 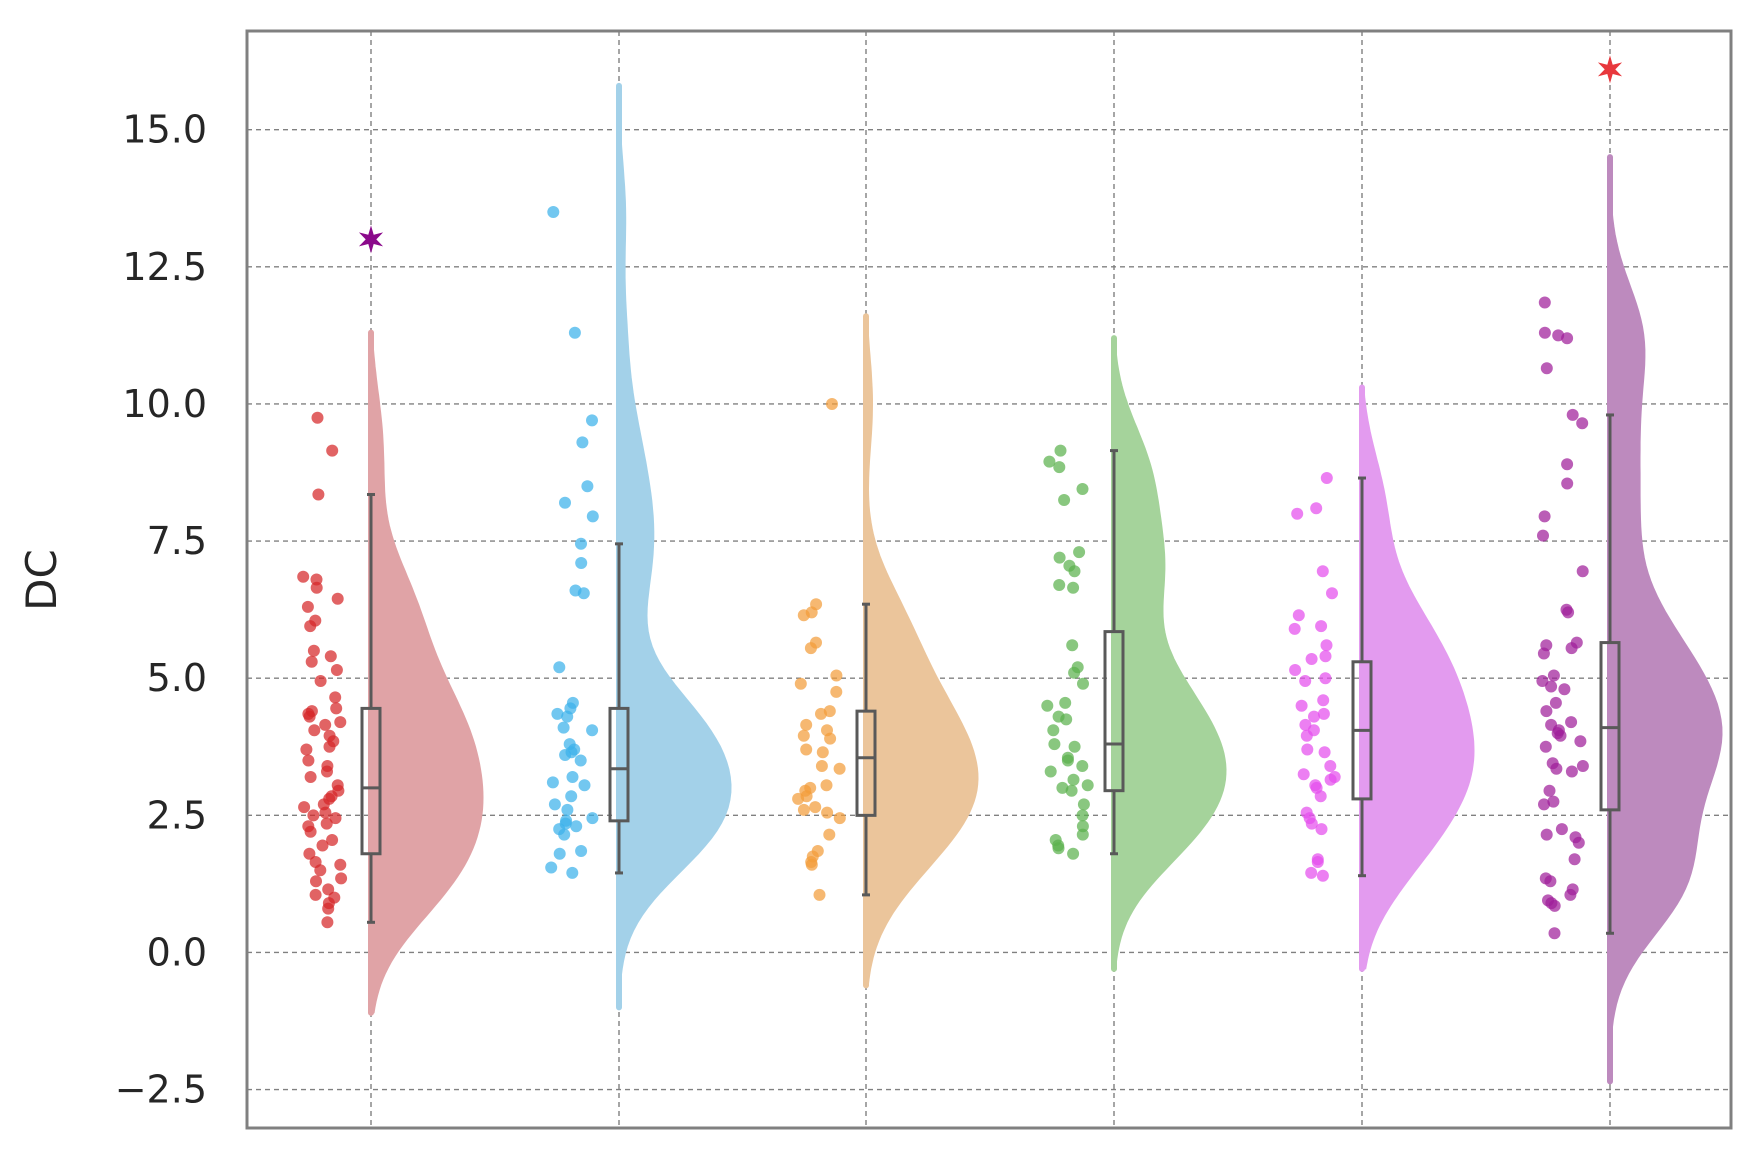 I want to click on y-tick-label: 5.0, so click(x=177, y=678).